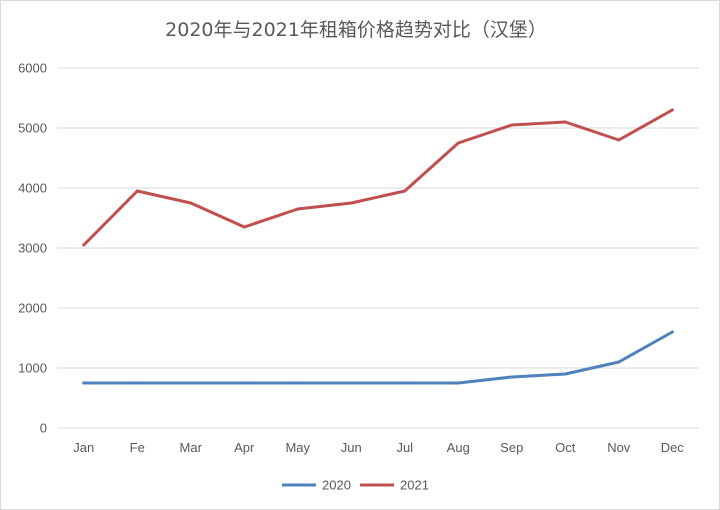 The height and width of the screenshot is (510, 720). Describe the element at coordinates (244, 447) in the screenshot. I see `x-tick-label: Apr` at that location.